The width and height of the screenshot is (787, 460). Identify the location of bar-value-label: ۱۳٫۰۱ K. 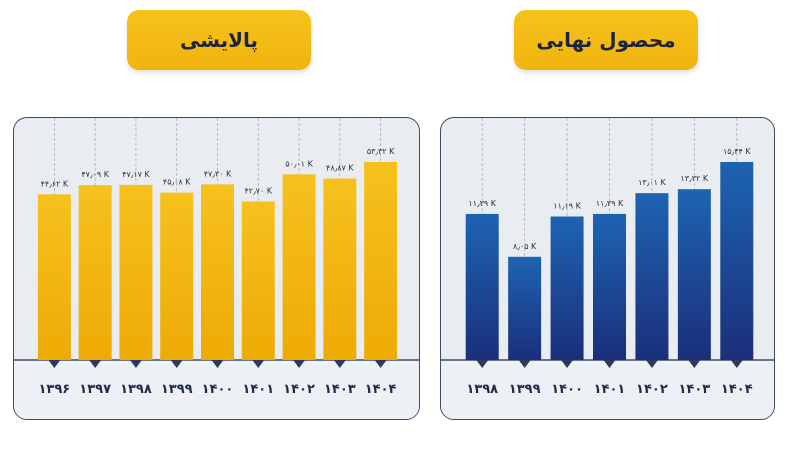
(652, 182).